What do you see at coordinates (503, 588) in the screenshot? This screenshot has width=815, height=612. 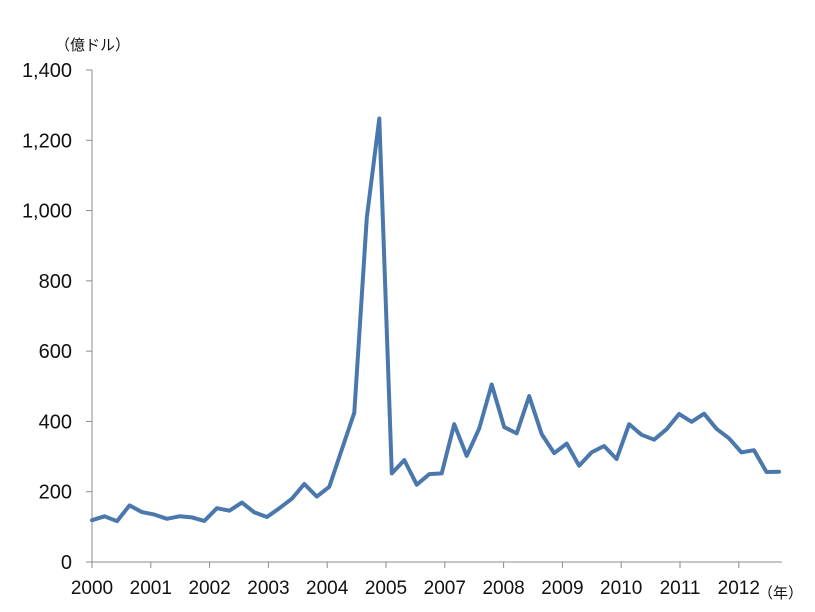 I see `x-tick-label: 2008` at bounding box center [503, 588].